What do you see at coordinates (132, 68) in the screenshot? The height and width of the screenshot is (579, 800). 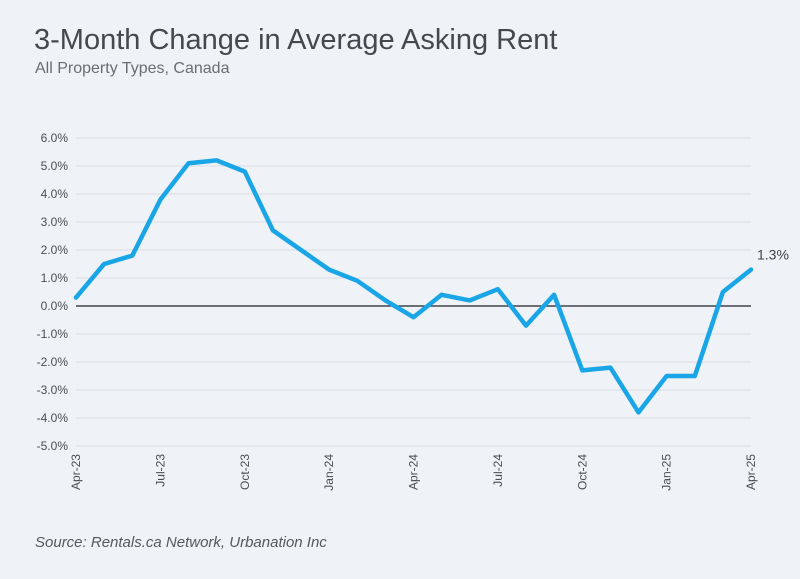 I see `chart-subtitle: All Property Types, Canada` at bounding box center [132, 68].